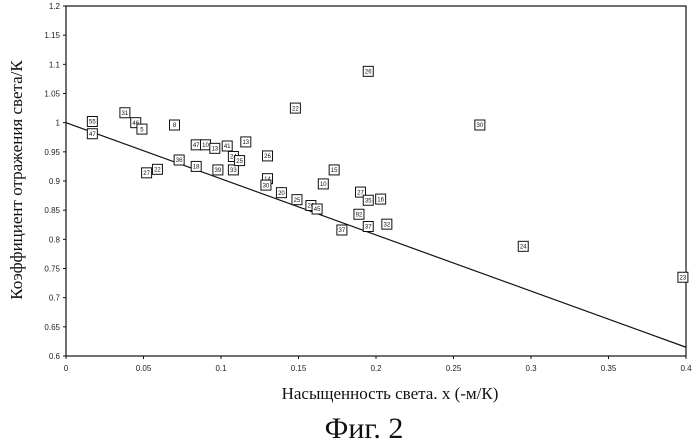 Image resolution: width=700 pixels, height=447 pixels. Describe the element at coordinates (221, 368) in the screenshot. I see `x-tick-label: 0.1` at that location.